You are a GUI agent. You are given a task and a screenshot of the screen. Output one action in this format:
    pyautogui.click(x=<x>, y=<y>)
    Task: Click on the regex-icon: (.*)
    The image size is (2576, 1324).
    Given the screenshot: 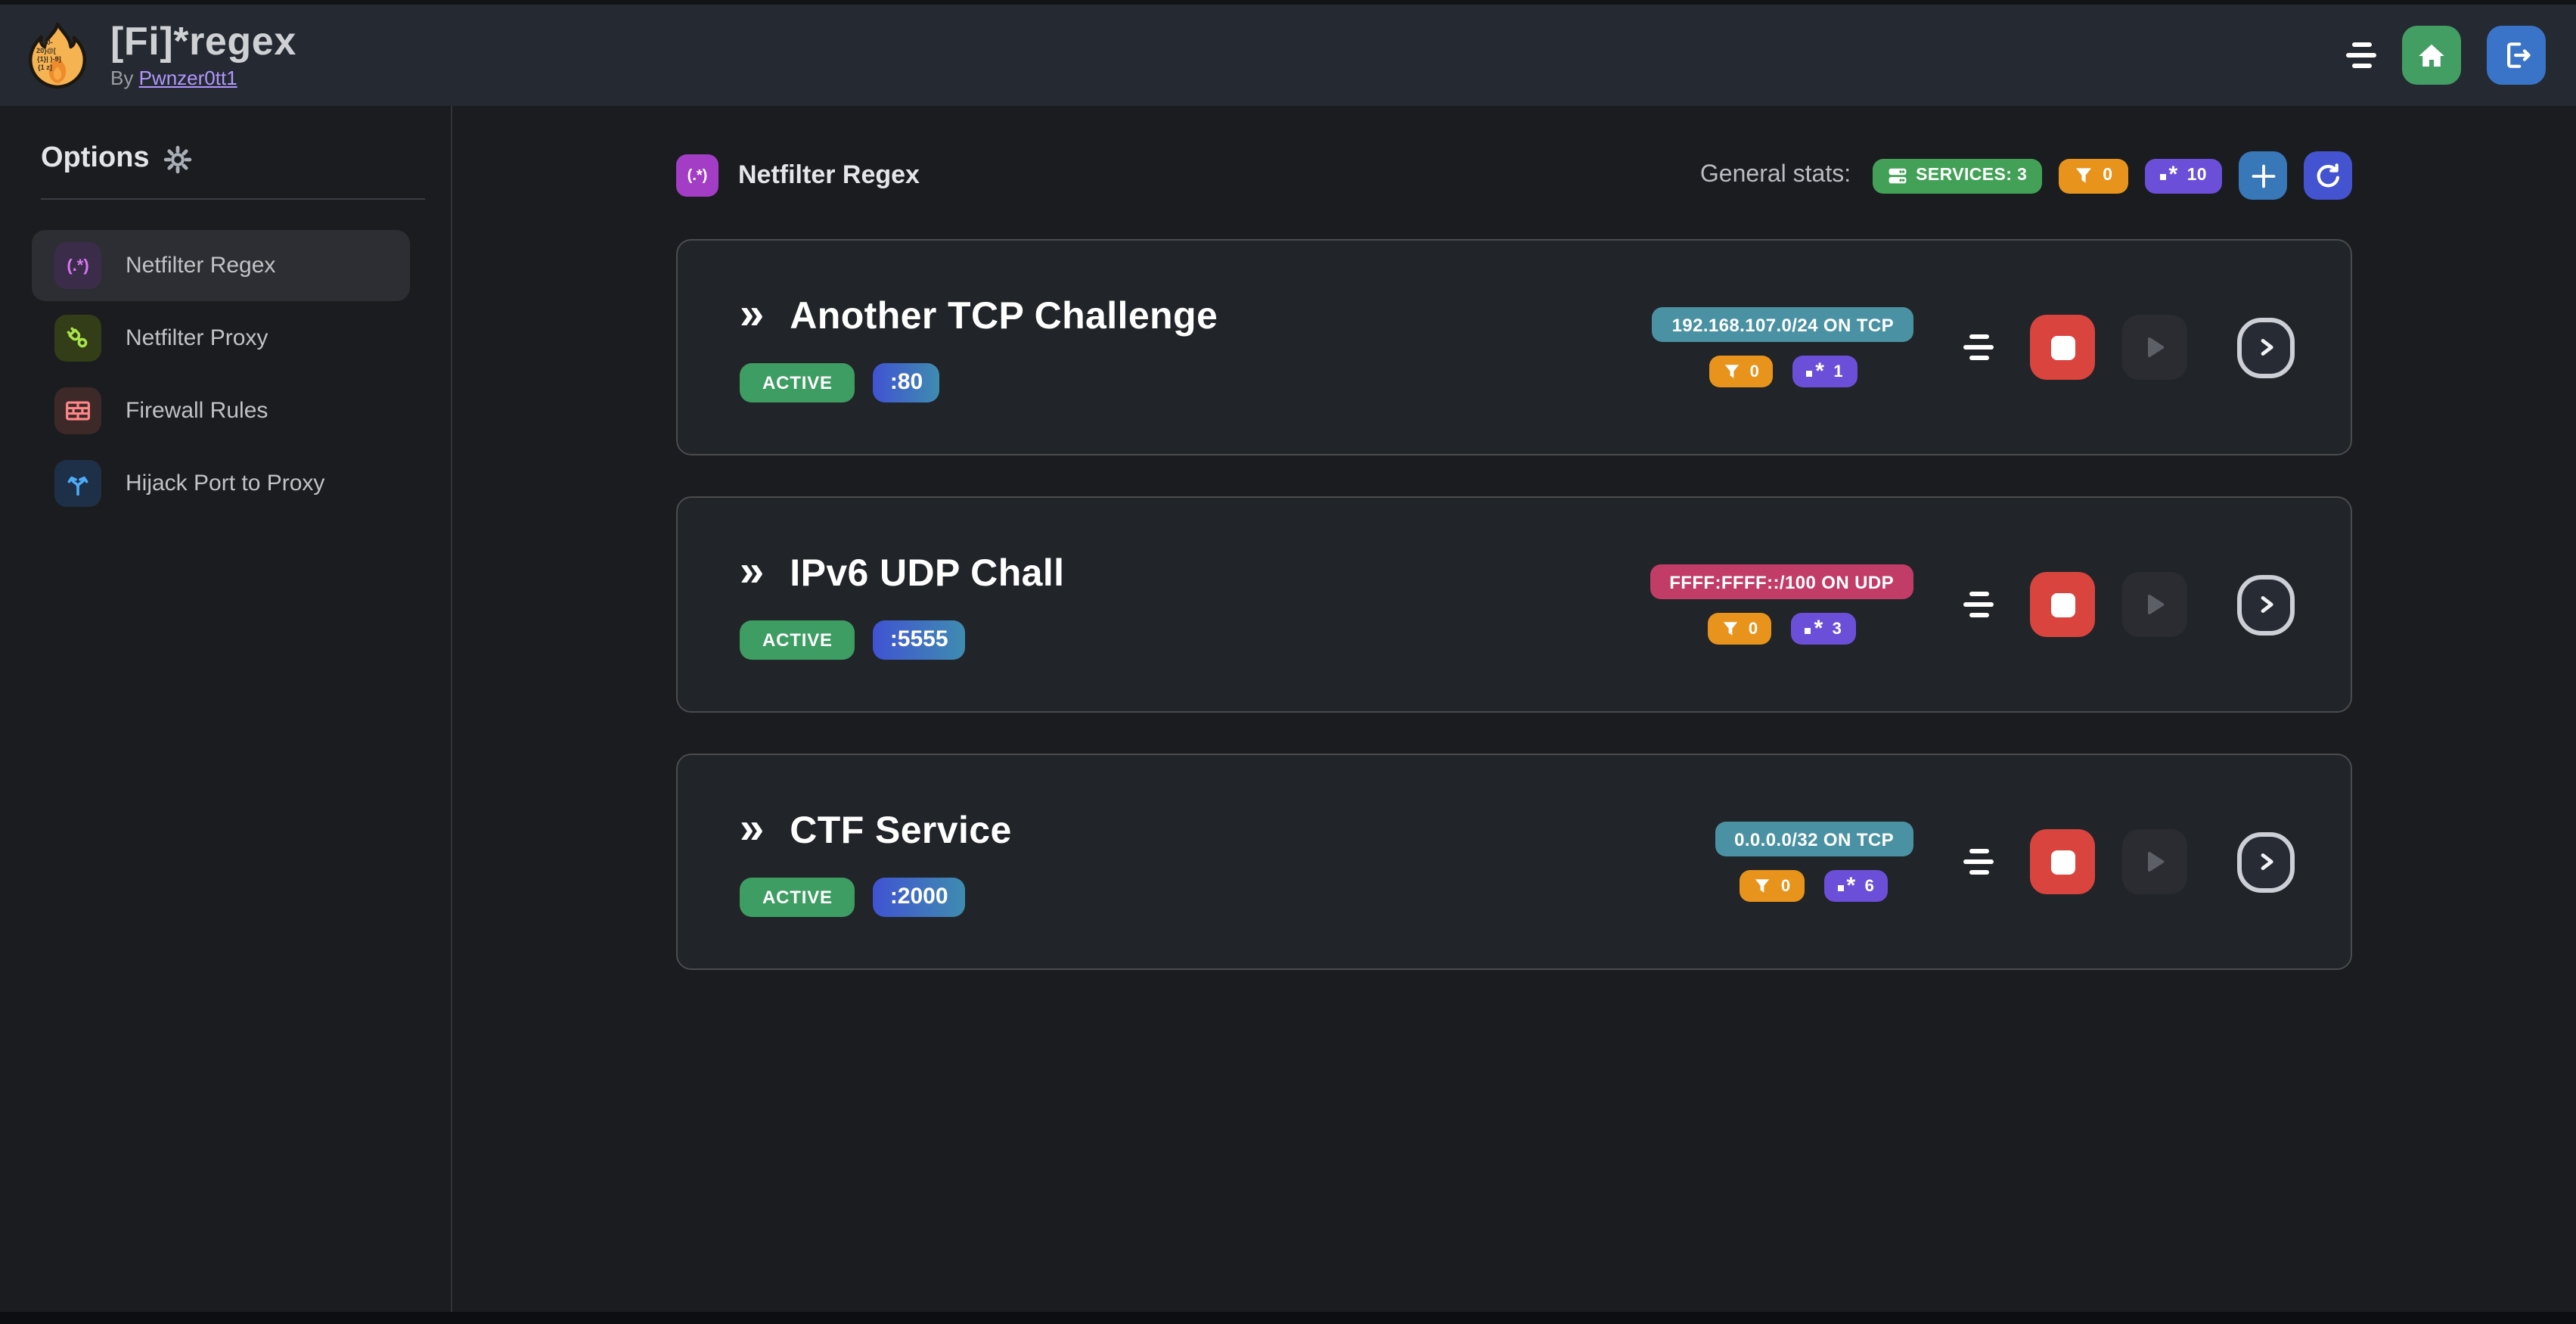 What is the action you would take?
    pyautogui.click(x=77, y=265)
    